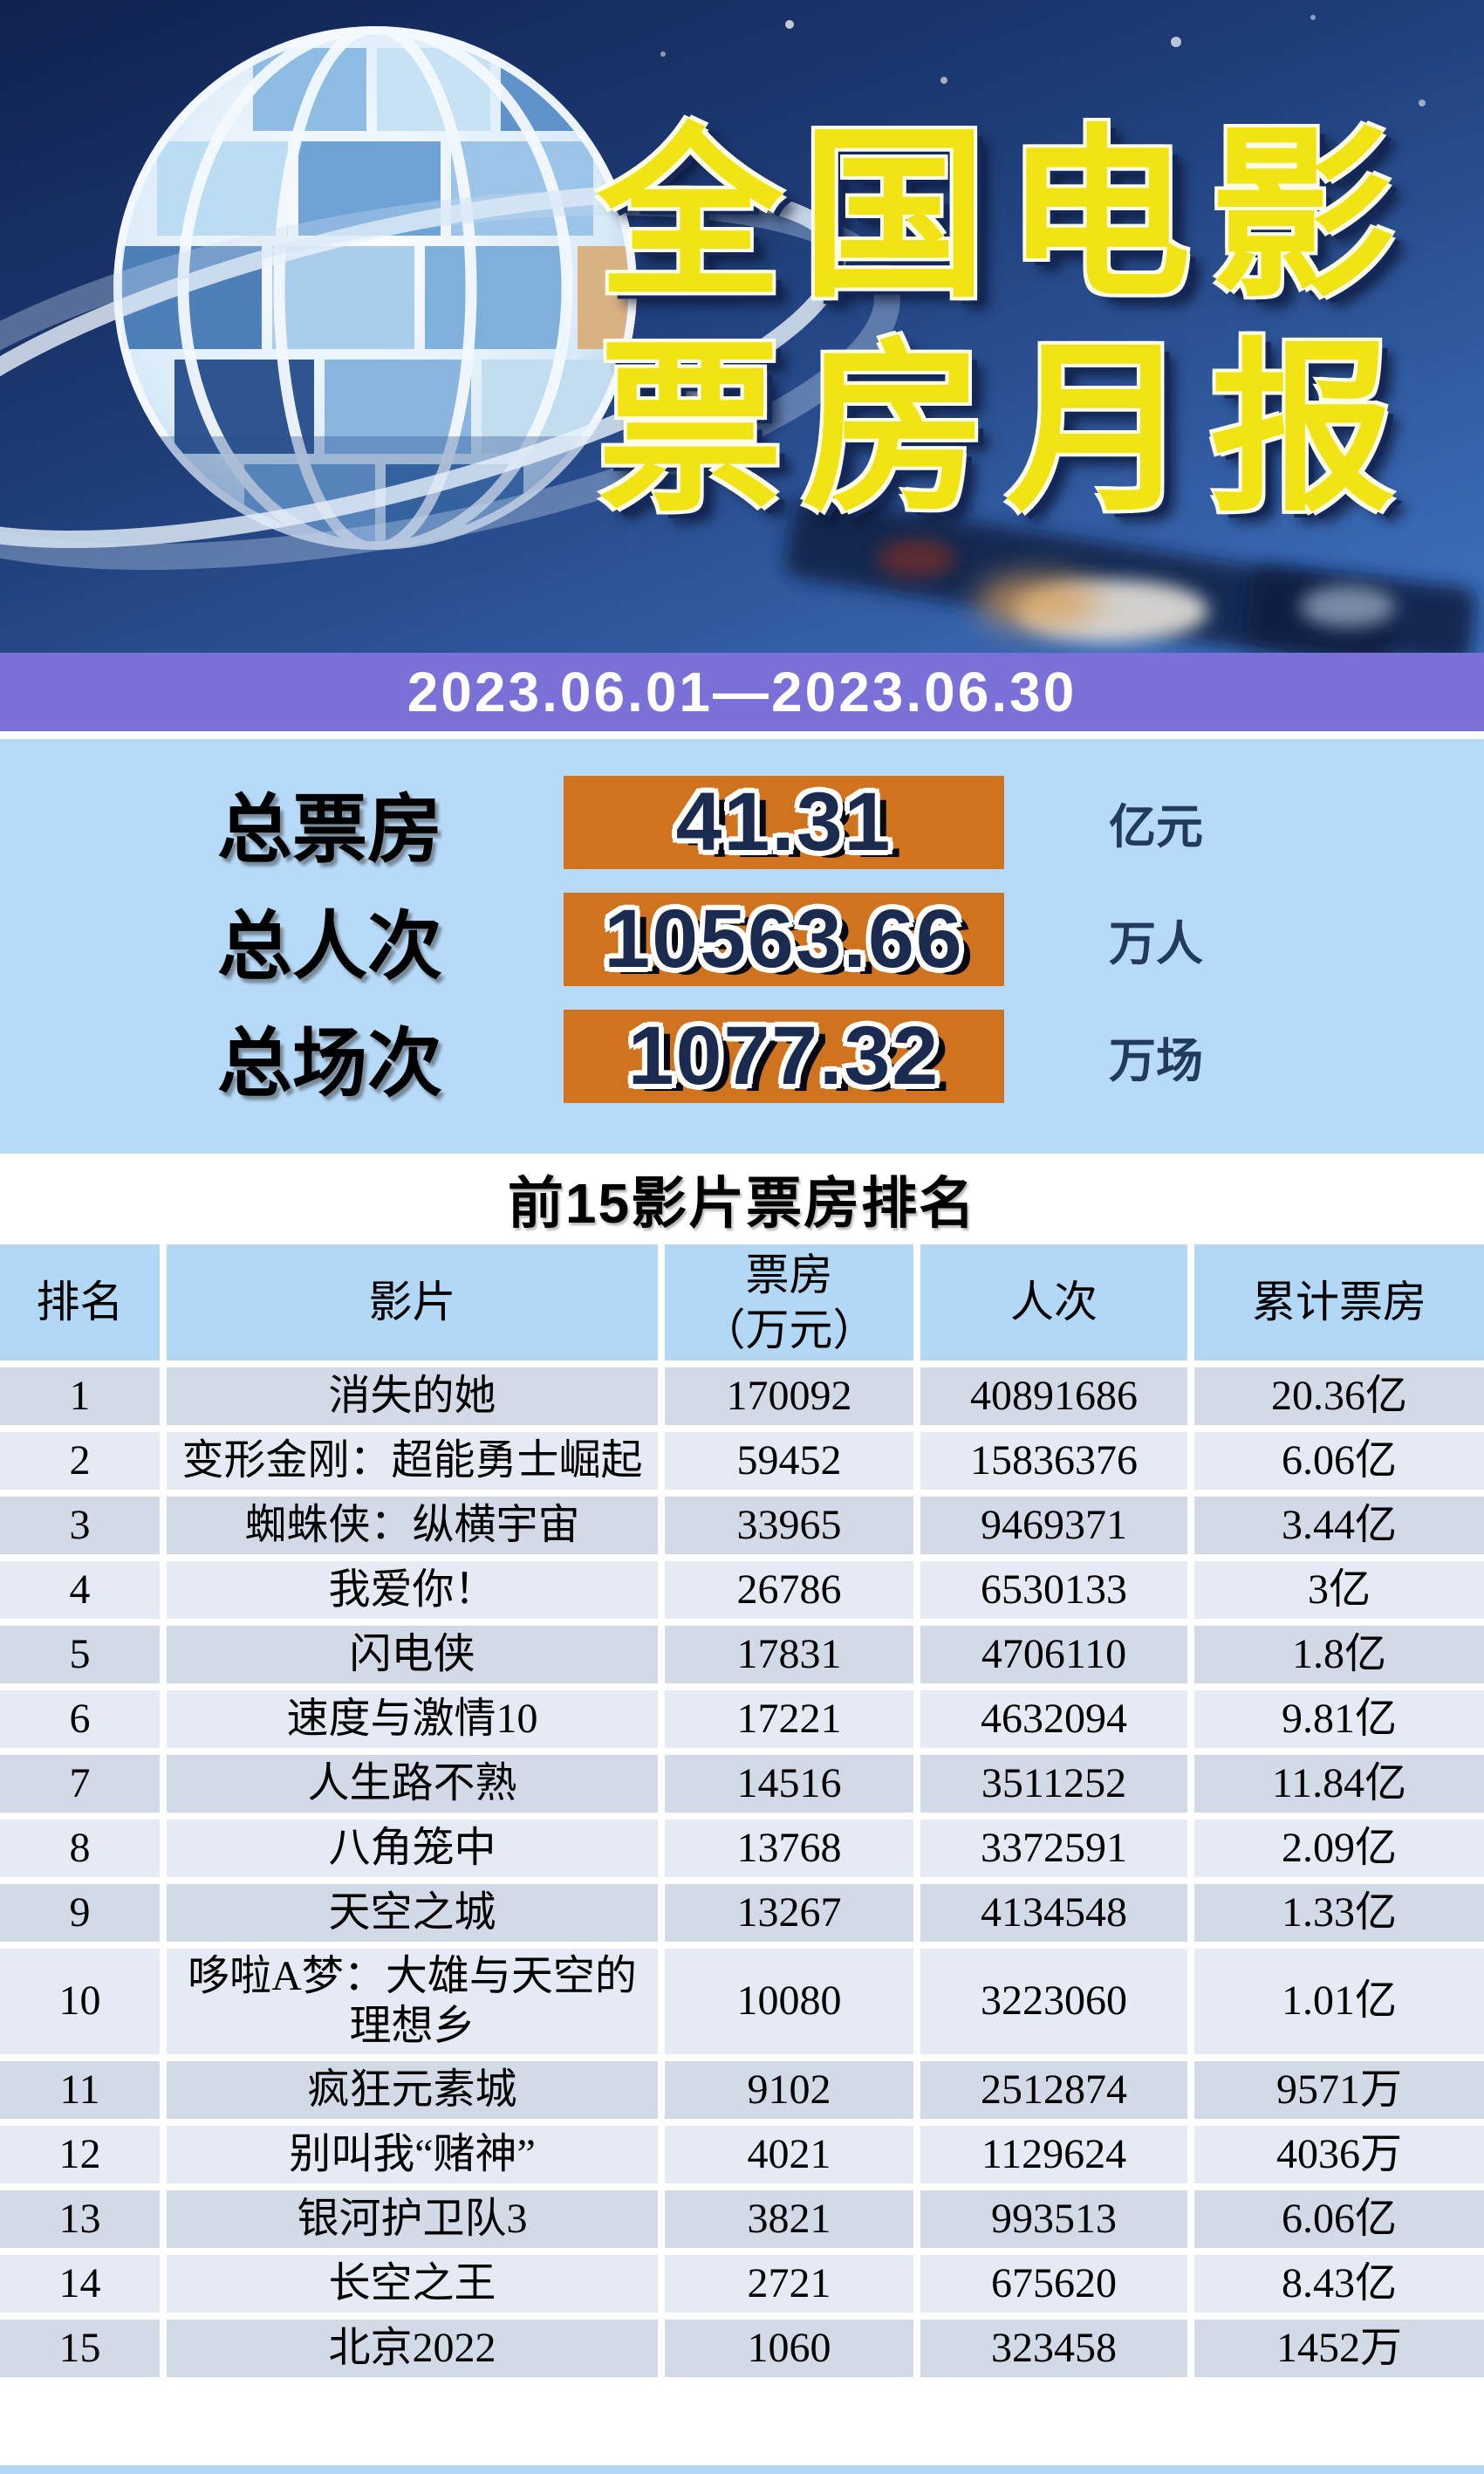 This screenshot has width=1484, height=2474. Describe the element at coordinates (1339, 2091) in the screenshot. I see `cumulative-cell: 9571万` at that location.